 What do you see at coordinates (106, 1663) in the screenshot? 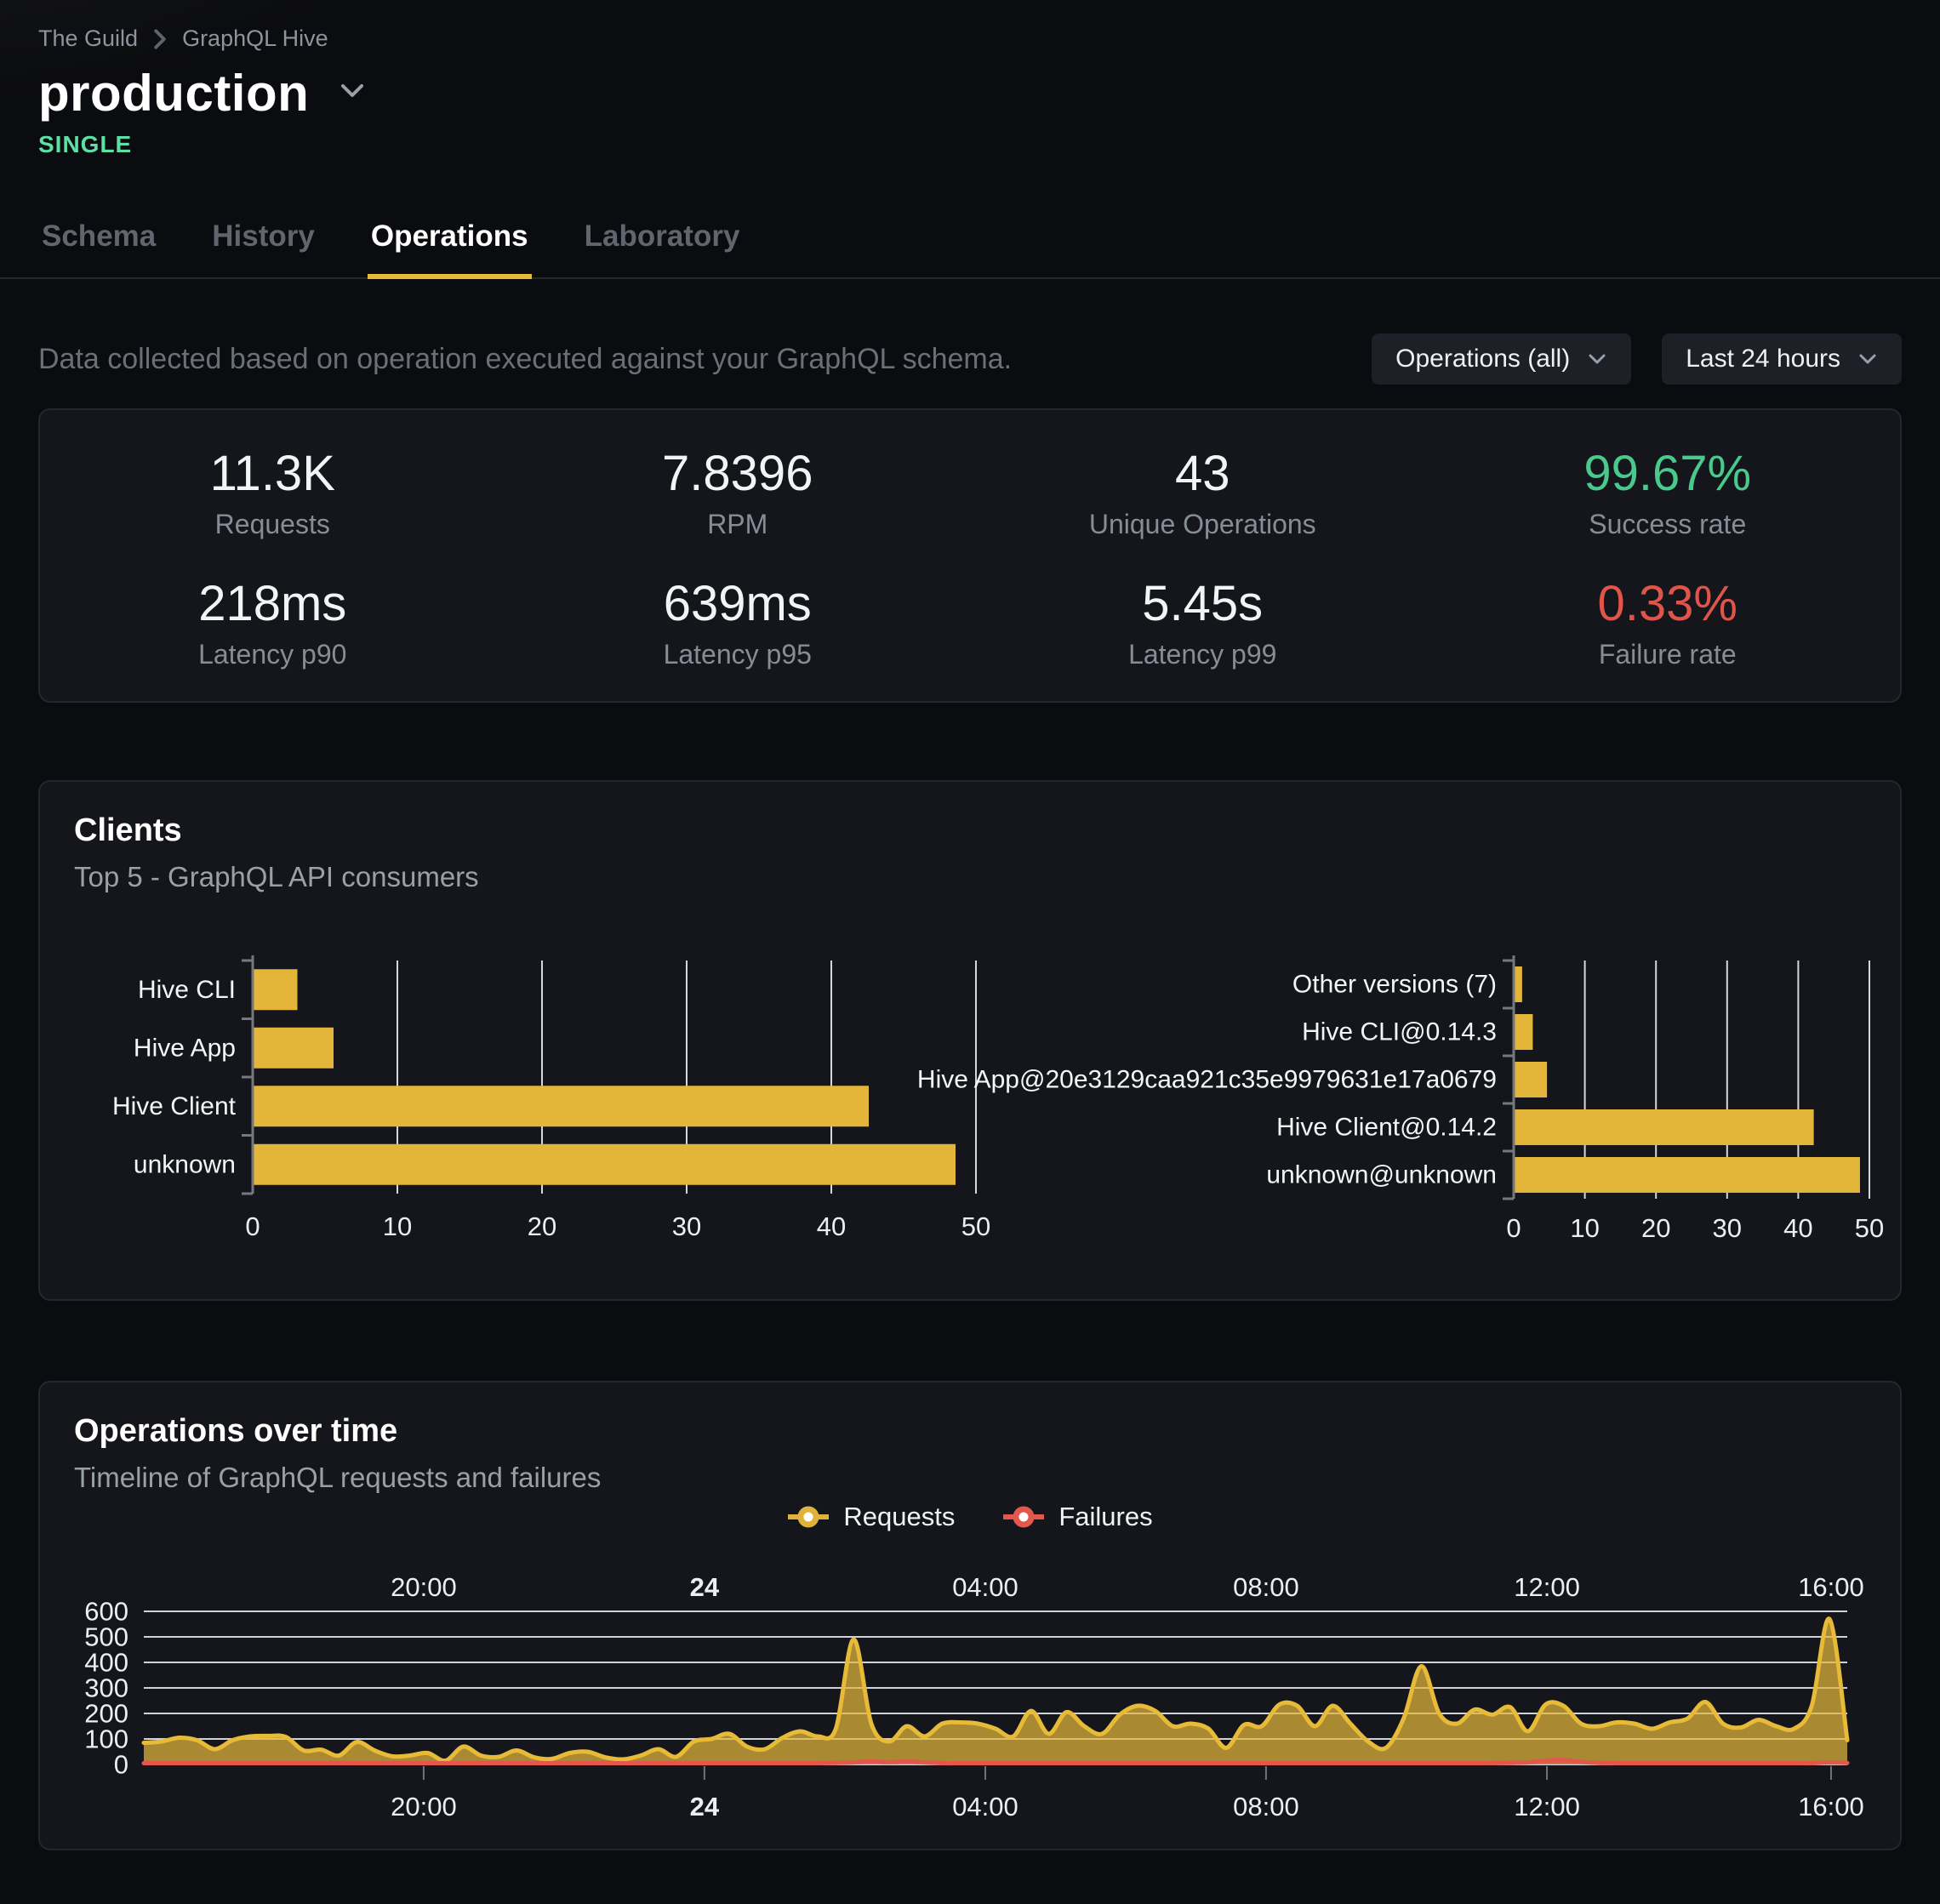
I see `axis-label: 400` at bounding box center [106, 1663].